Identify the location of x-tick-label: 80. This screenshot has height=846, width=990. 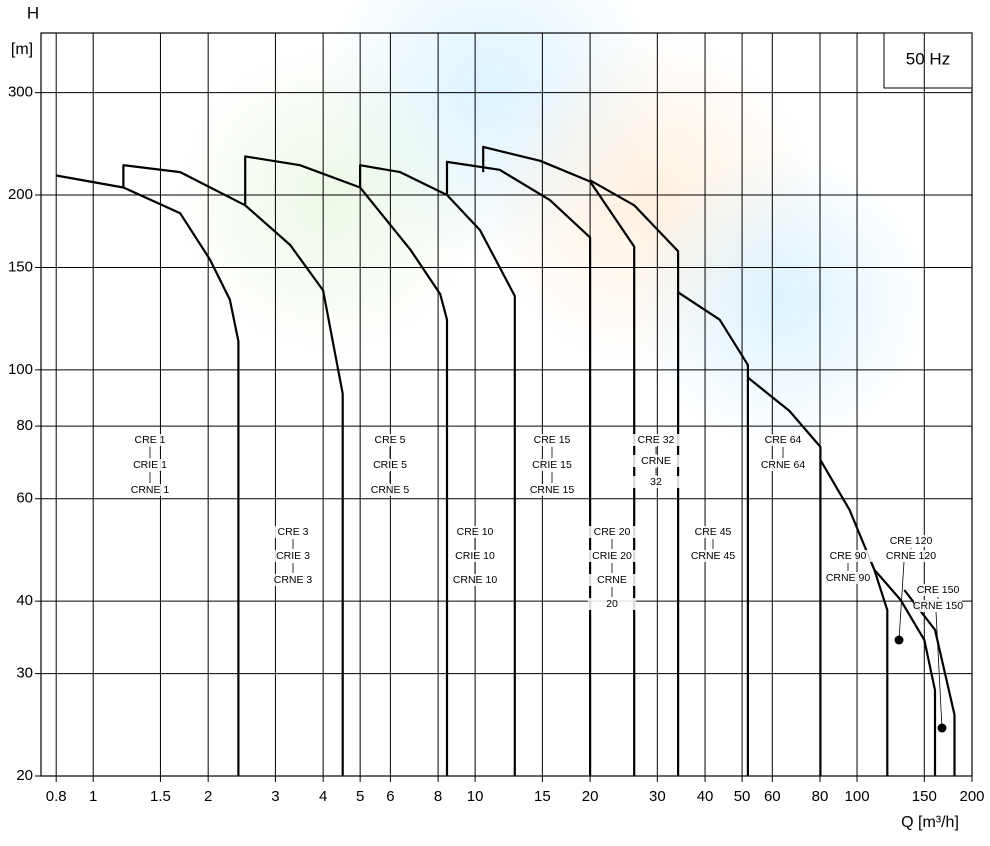
(820, 796).